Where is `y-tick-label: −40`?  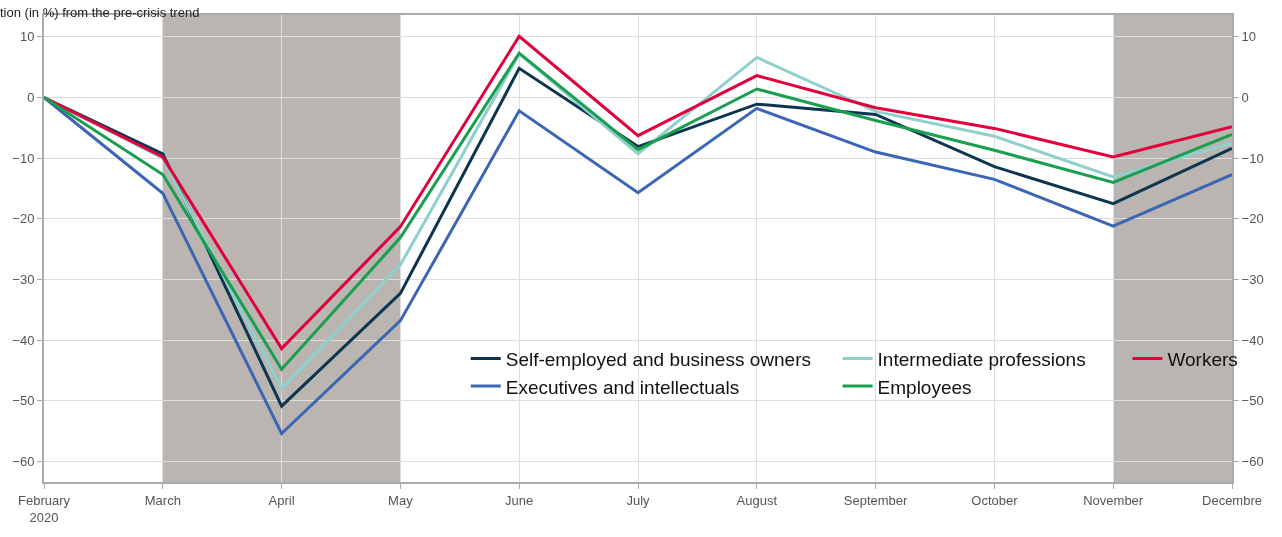 y-tick-label: −40 is located at coordinates (23, 340).